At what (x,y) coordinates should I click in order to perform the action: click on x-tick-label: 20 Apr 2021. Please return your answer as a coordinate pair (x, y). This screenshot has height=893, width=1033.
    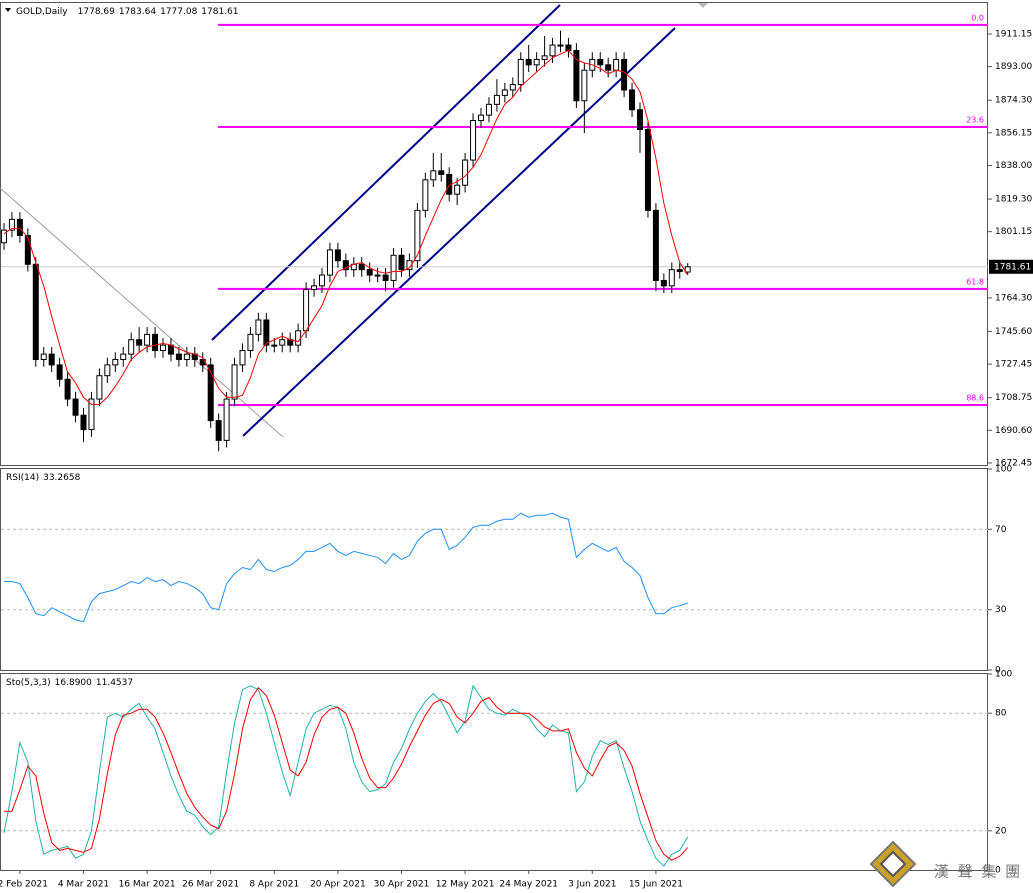
    Looking at the image, I should click on (338, 885).